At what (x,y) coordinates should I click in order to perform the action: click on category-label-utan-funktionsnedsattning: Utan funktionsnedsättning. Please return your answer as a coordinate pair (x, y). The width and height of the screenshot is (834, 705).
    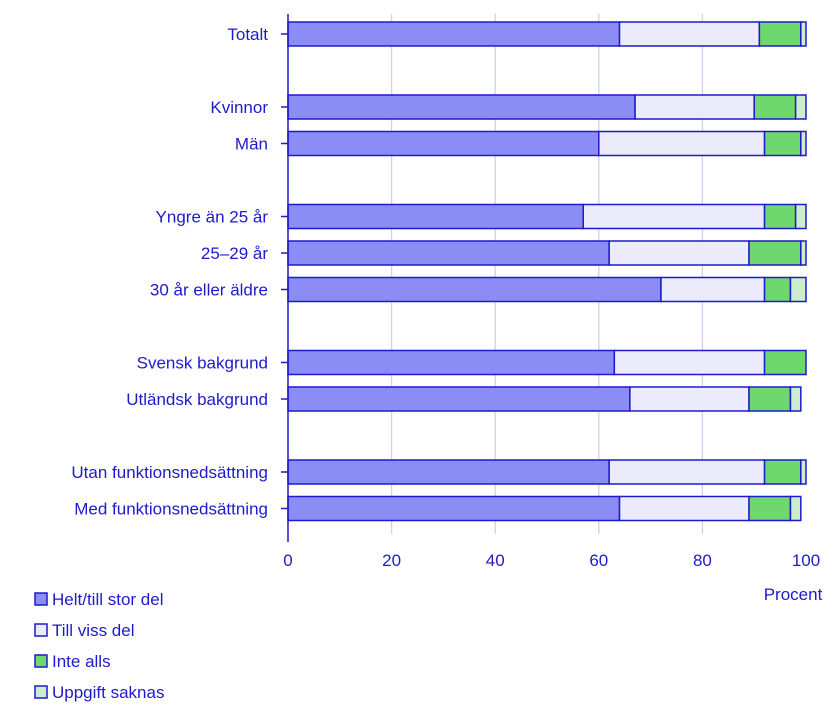
    Looking at the image, I should click on (169, 472).